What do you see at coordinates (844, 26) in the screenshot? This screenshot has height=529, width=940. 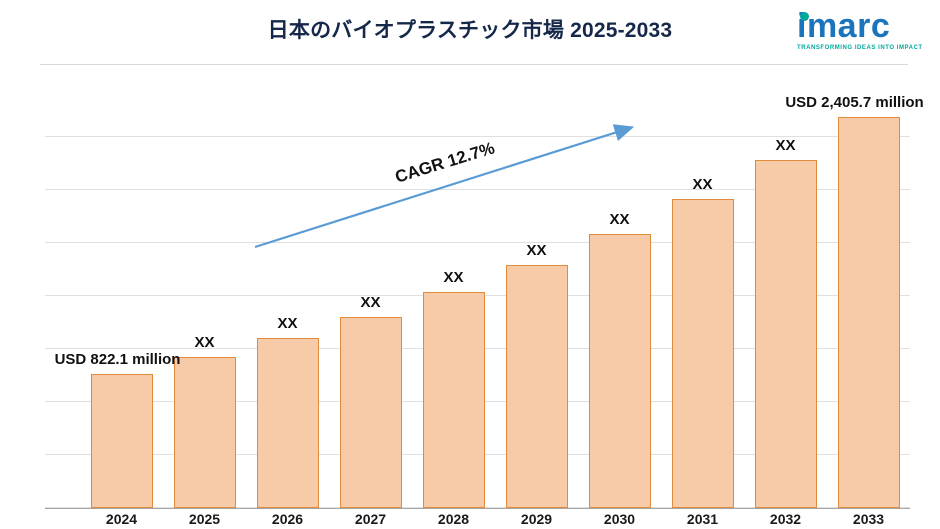 I see `imarc-logo-wordmark: imarc` at bounding box center [844, 26].